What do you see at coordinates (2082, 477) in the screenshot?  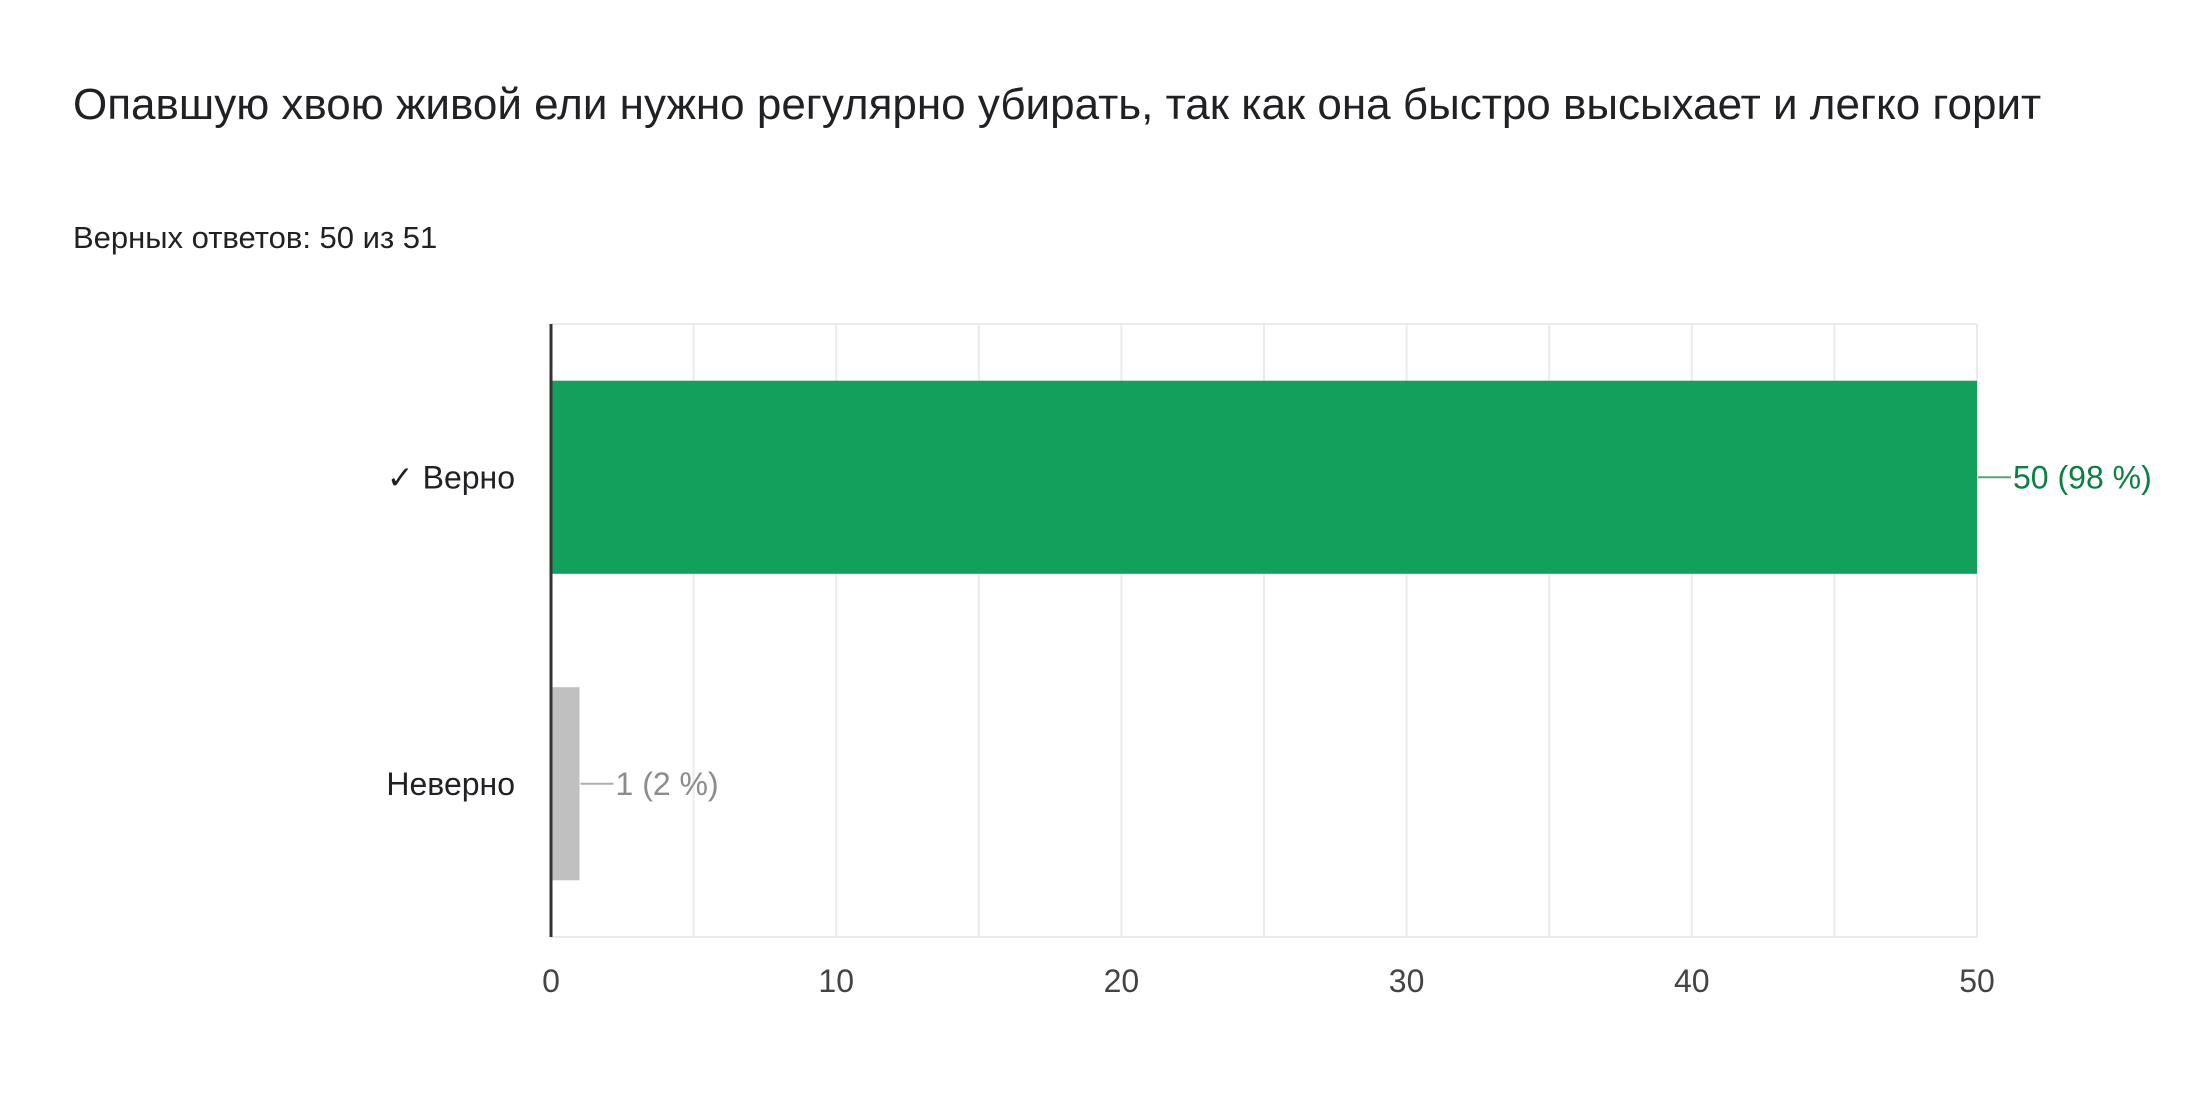 I see `data-label: 50 (98 %)` at bounding box center [2082, 477].